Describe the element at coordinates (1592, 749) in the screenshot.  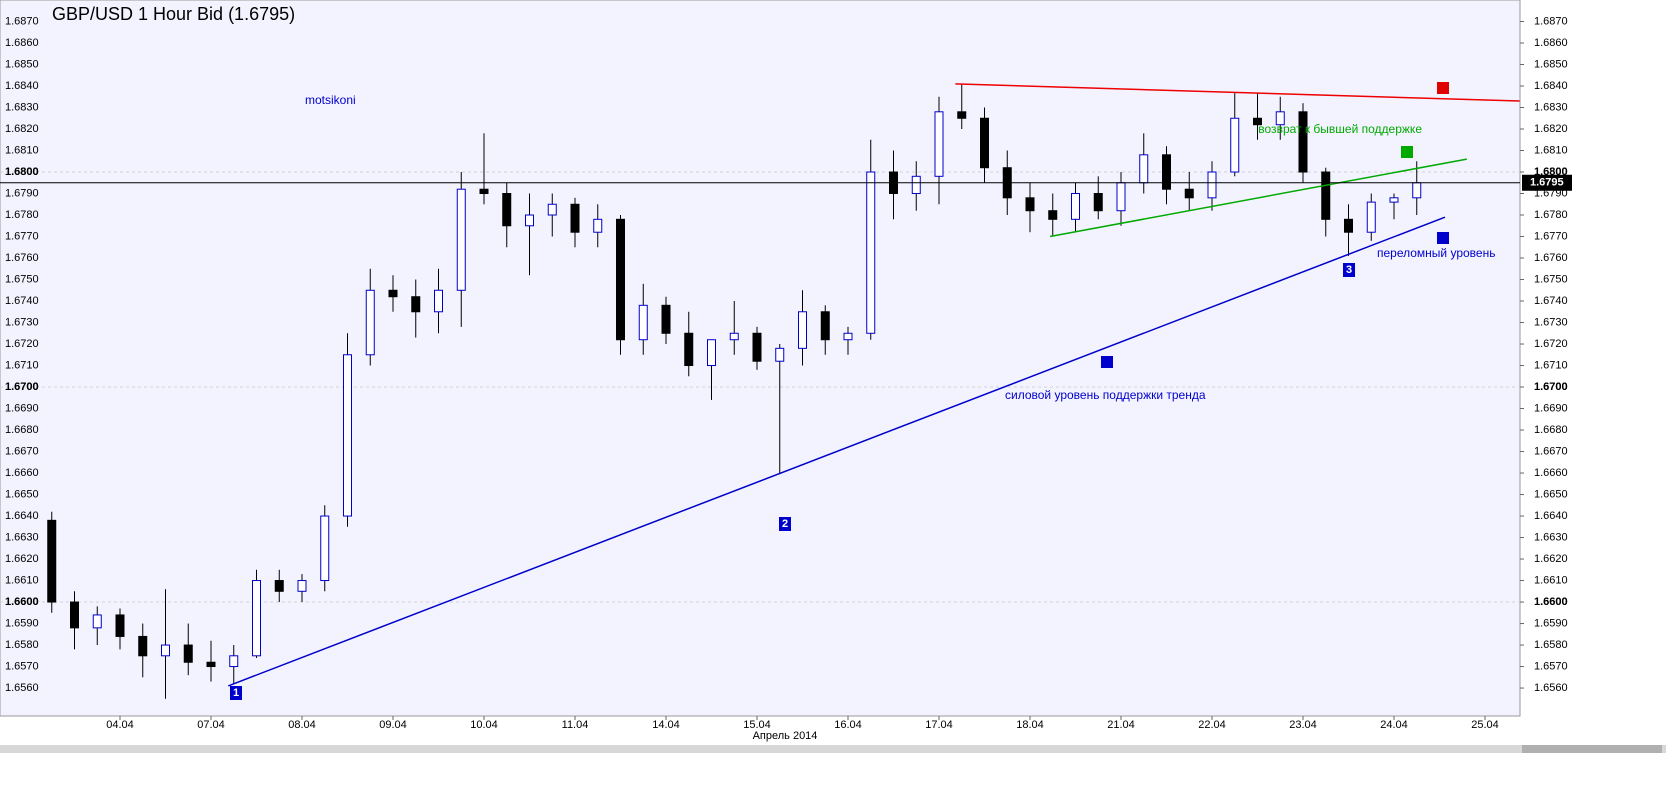
I see `scroll-thumb` at that location.